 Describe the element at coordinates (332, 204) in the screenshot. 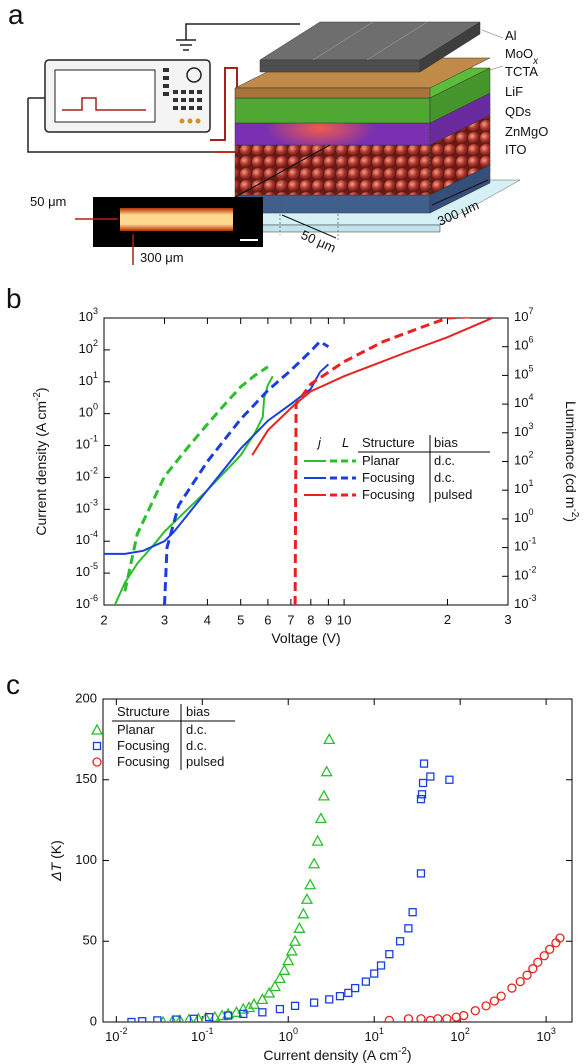

I see `layer-zn` at that location.